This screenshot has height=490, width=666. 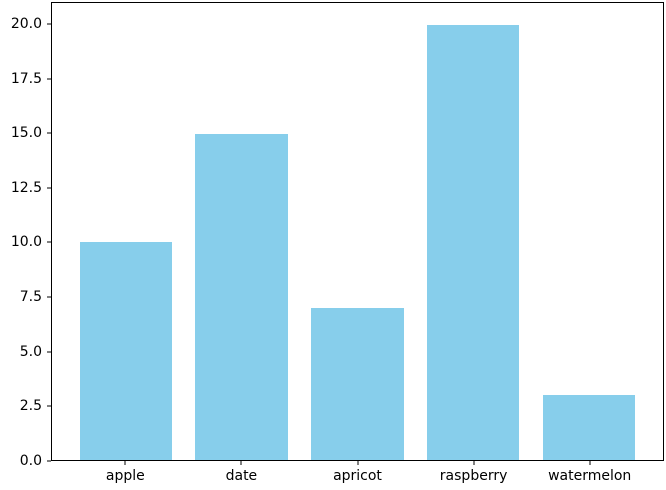 I want to click on y-tick-label: 15.0, so click(x=26, y=133).